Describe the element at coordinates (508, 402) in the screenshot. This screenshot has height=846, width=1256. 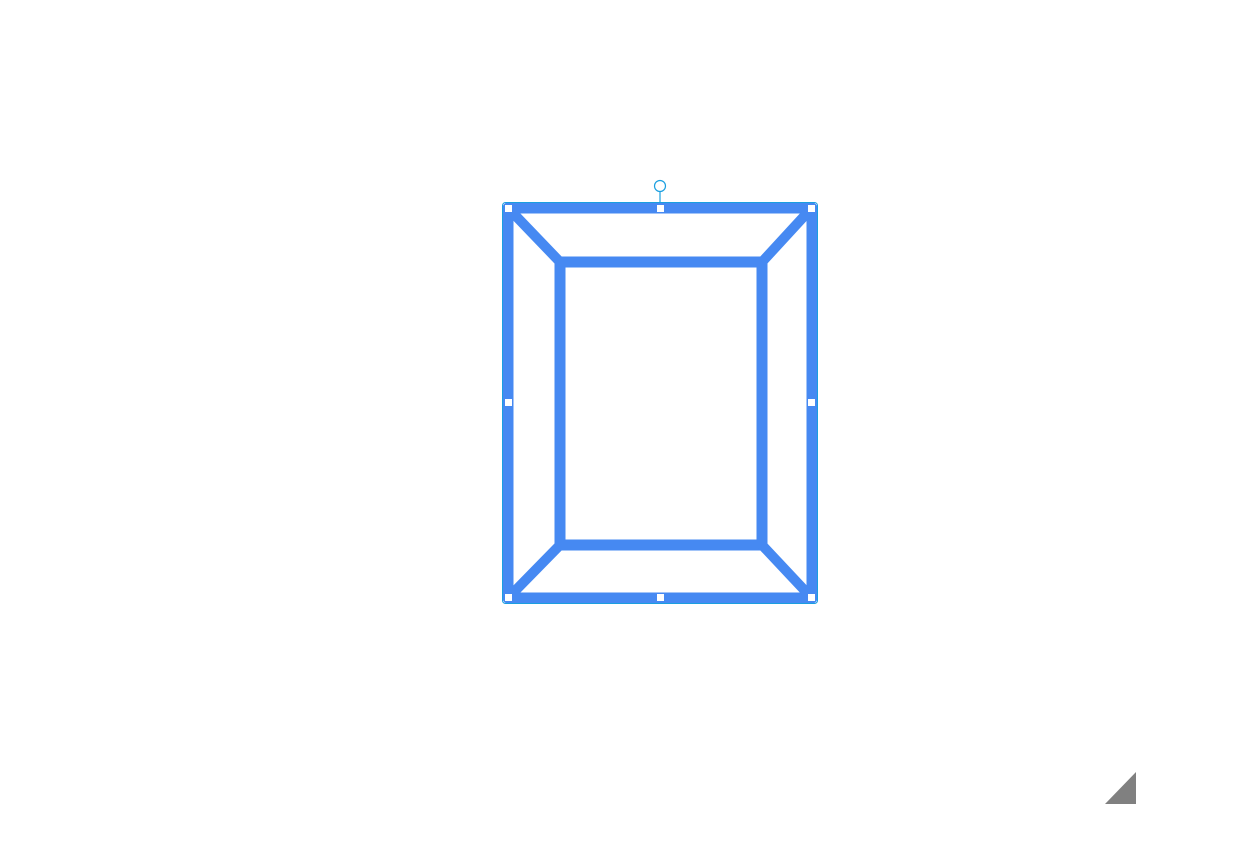
I see `resize-handle-middle-left` at that location.